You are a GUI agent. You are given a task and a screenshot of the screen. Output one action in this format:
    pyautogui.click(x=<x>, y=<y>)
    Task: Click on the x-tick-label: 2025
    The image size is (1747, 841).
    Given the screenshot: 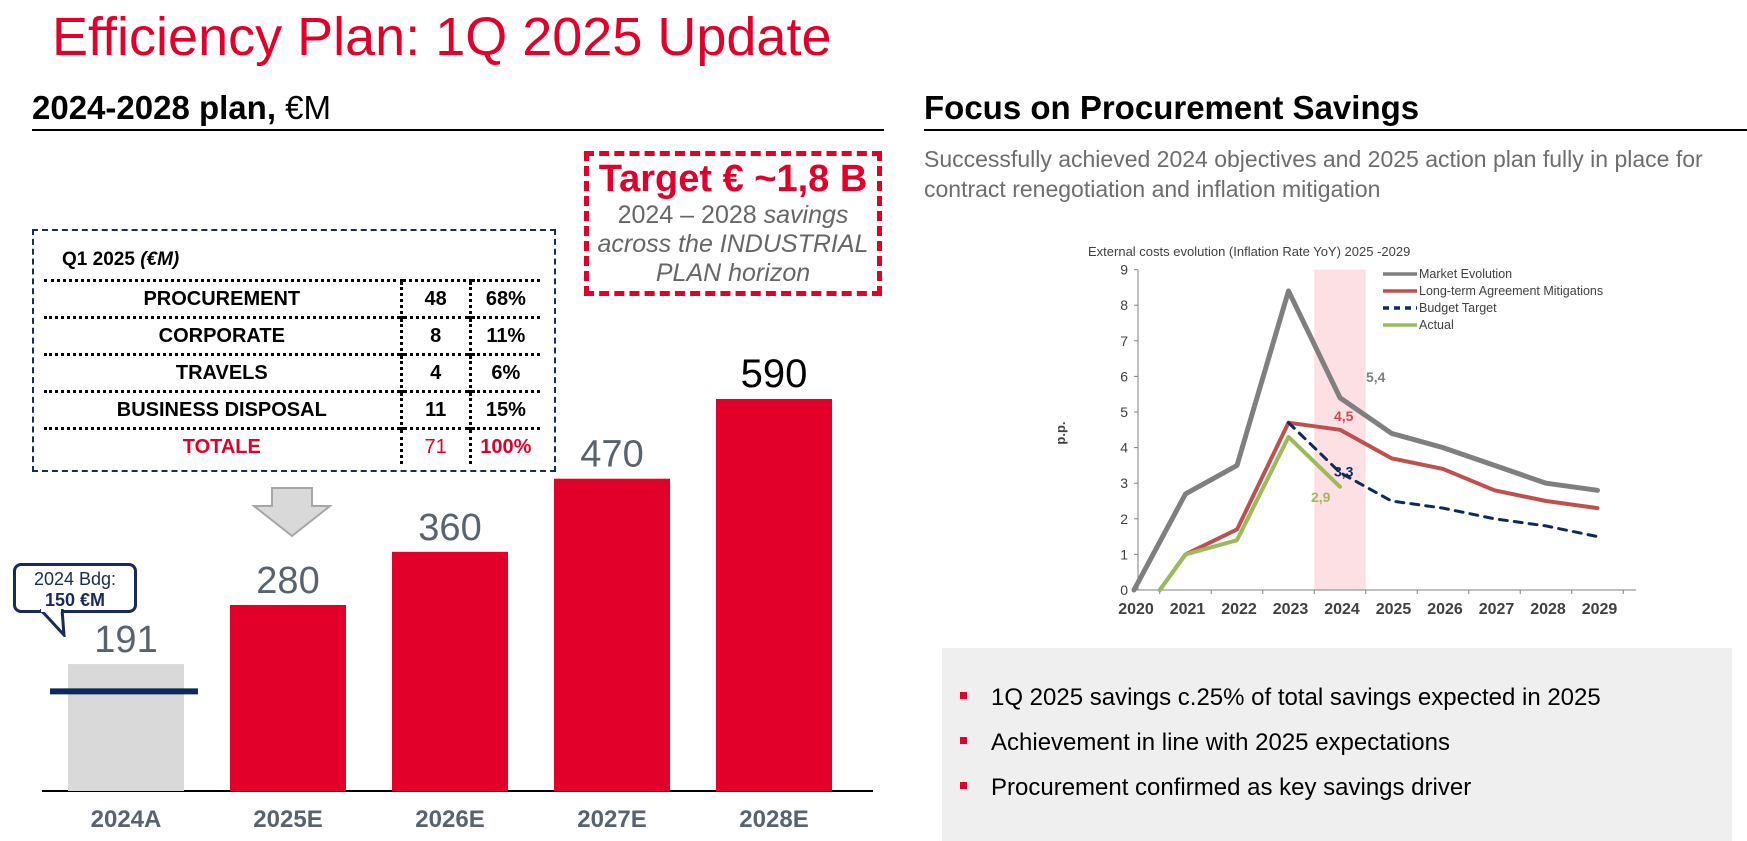 What is the action you would take?
    pyautogui.click(x=1394, y=609)
    